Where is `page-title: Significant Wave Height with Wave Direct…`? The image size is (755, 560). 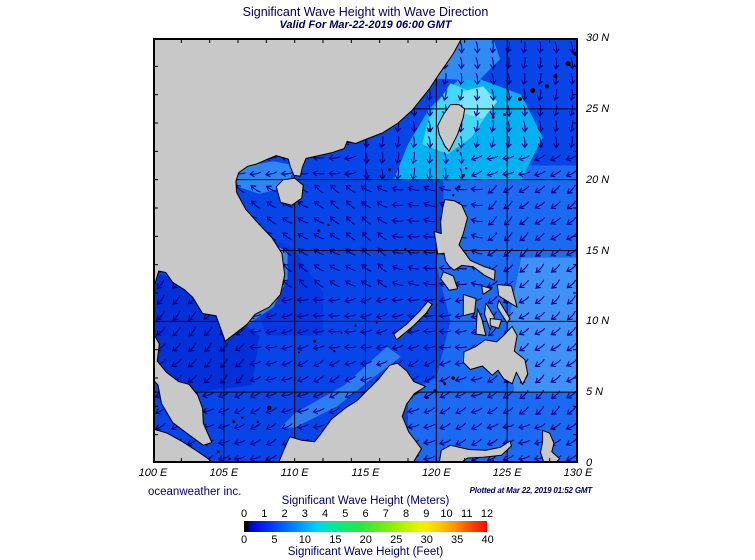 page-title: Significant Wave Height with Wave Direct… is located at coordinates (365, 12).